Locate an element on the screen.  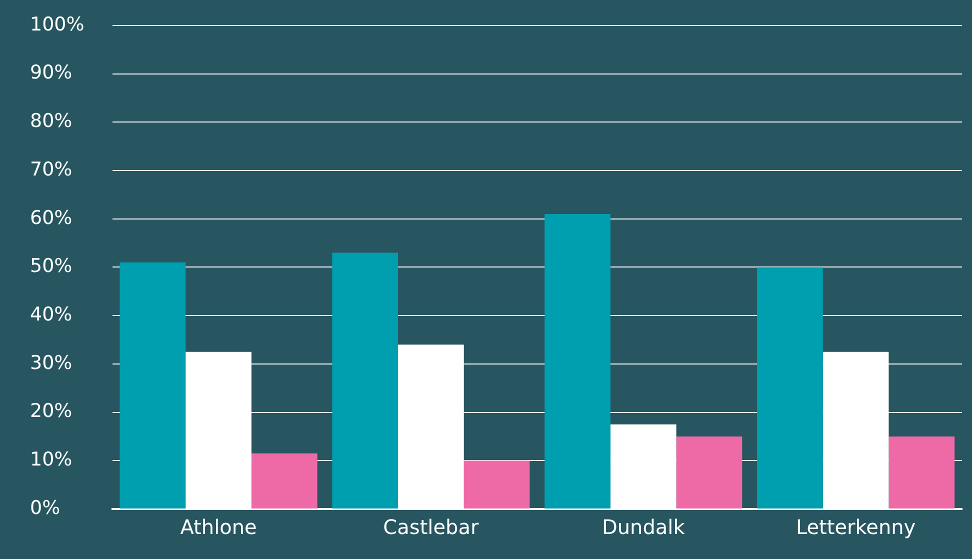
y-tick-label: 20% is located at coordinates (51, 411).